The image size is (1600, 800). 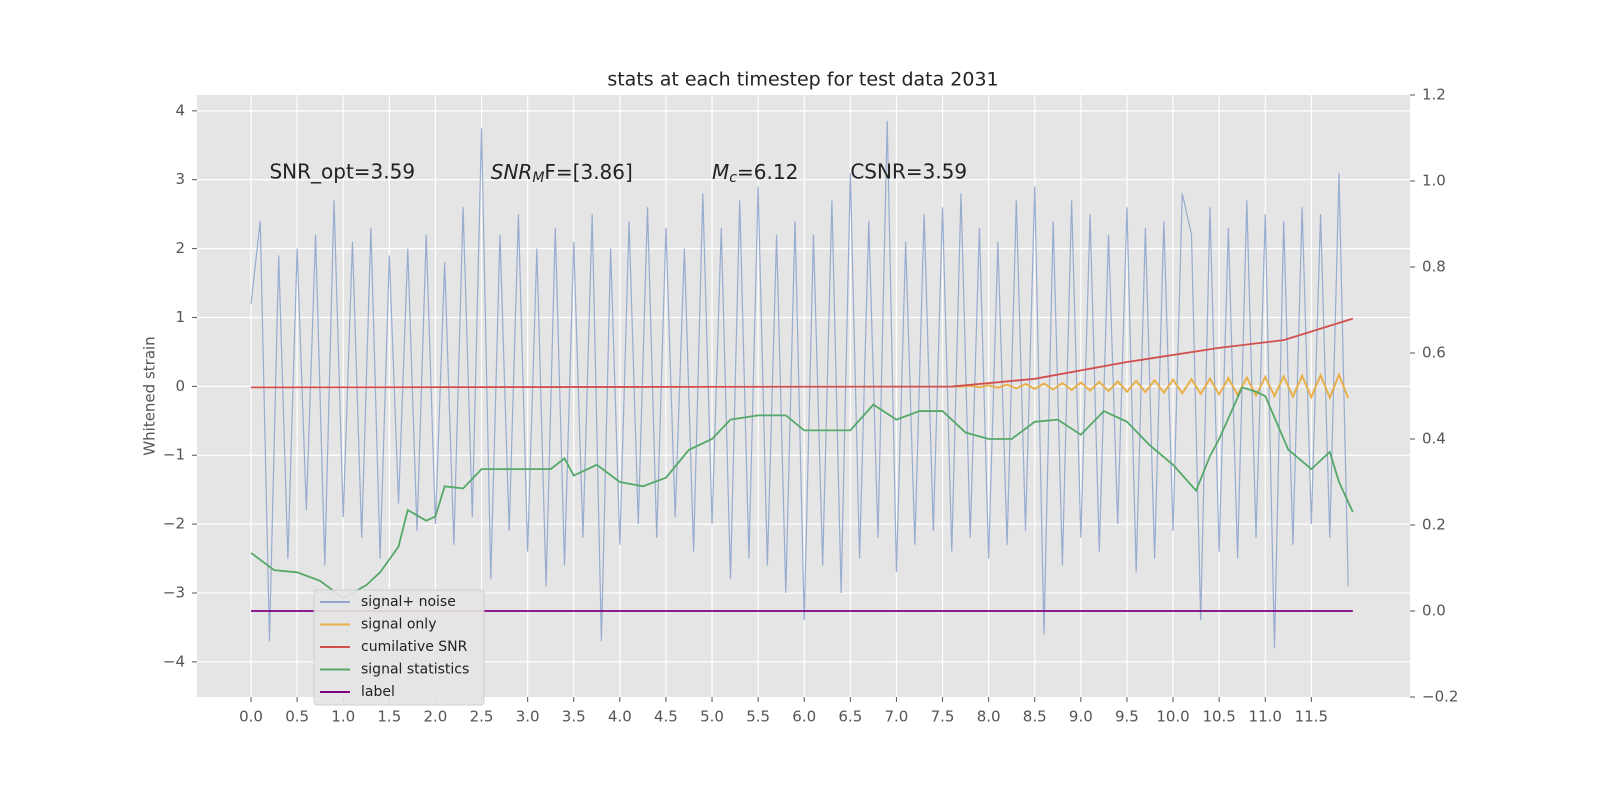 What do you see at coordinates (989, 717) in the screenshot?
I see `x-tick-label: 8.0` at bounding box center [989, 717].